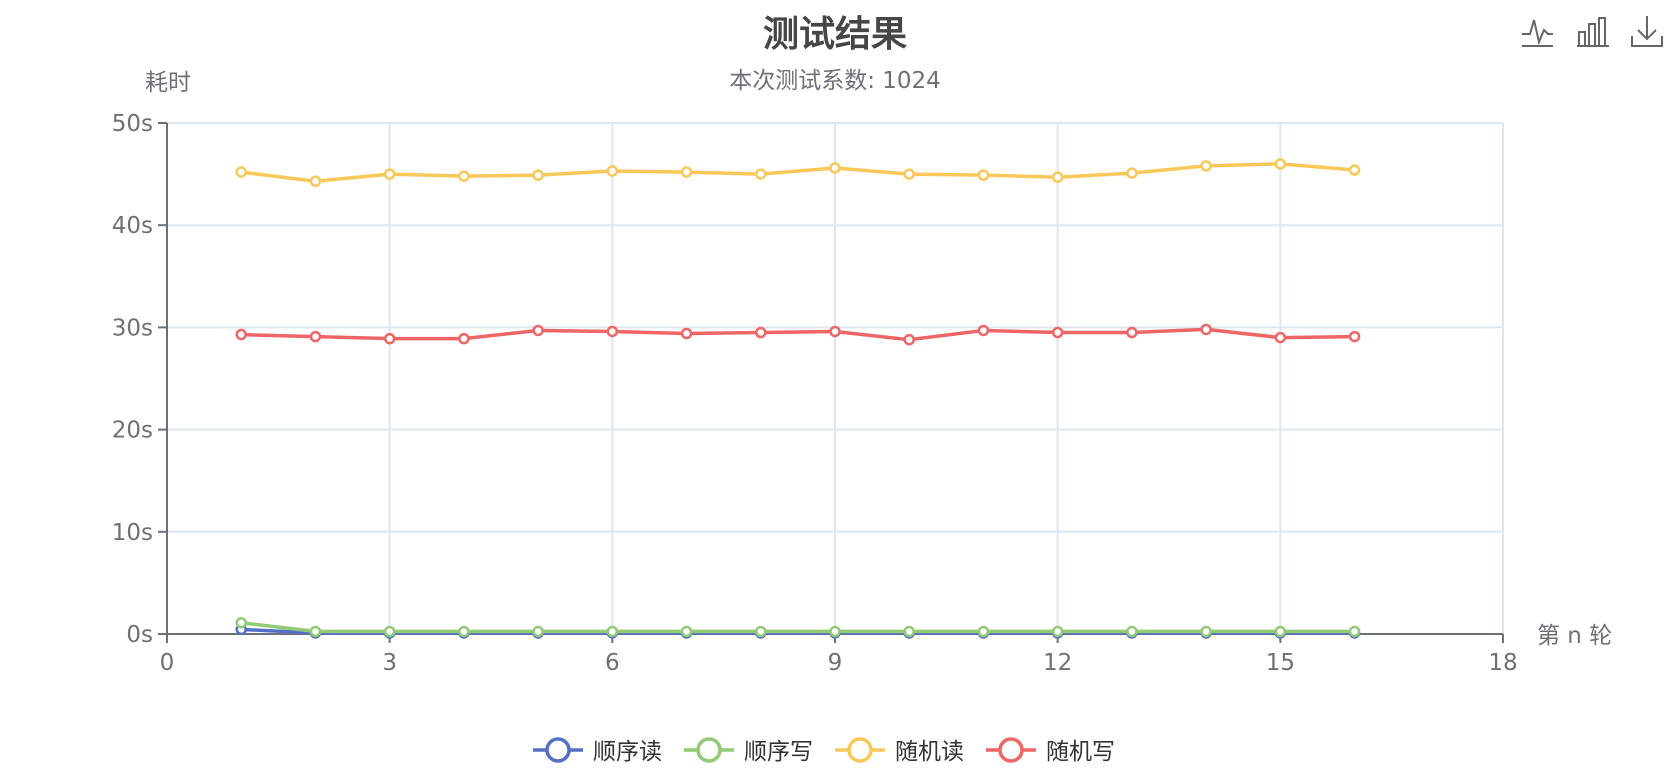 The width and height of the screenshot is (1670, 770). What do you see at coordinates (132, 226) in the screenshot?
I see `y-tick-label: 40s` at bounding box center [132, 226].